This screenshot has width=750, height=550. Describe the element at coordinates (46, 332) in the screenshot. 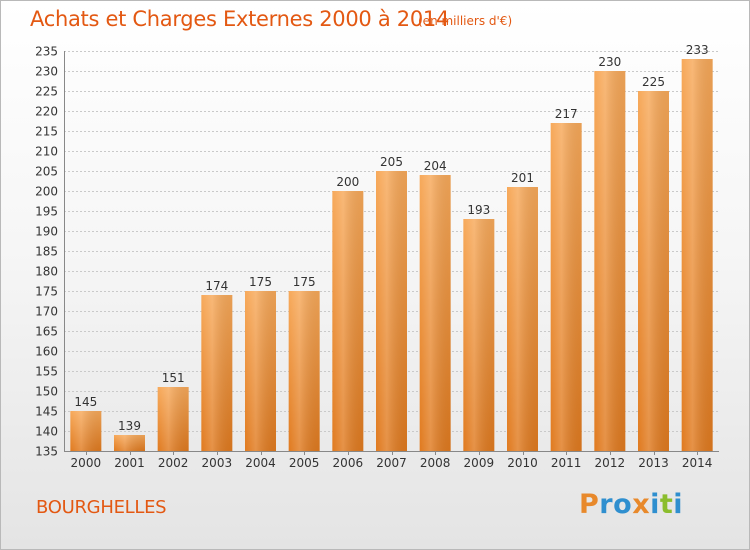

I see `y-tick-label: 165` at that location.